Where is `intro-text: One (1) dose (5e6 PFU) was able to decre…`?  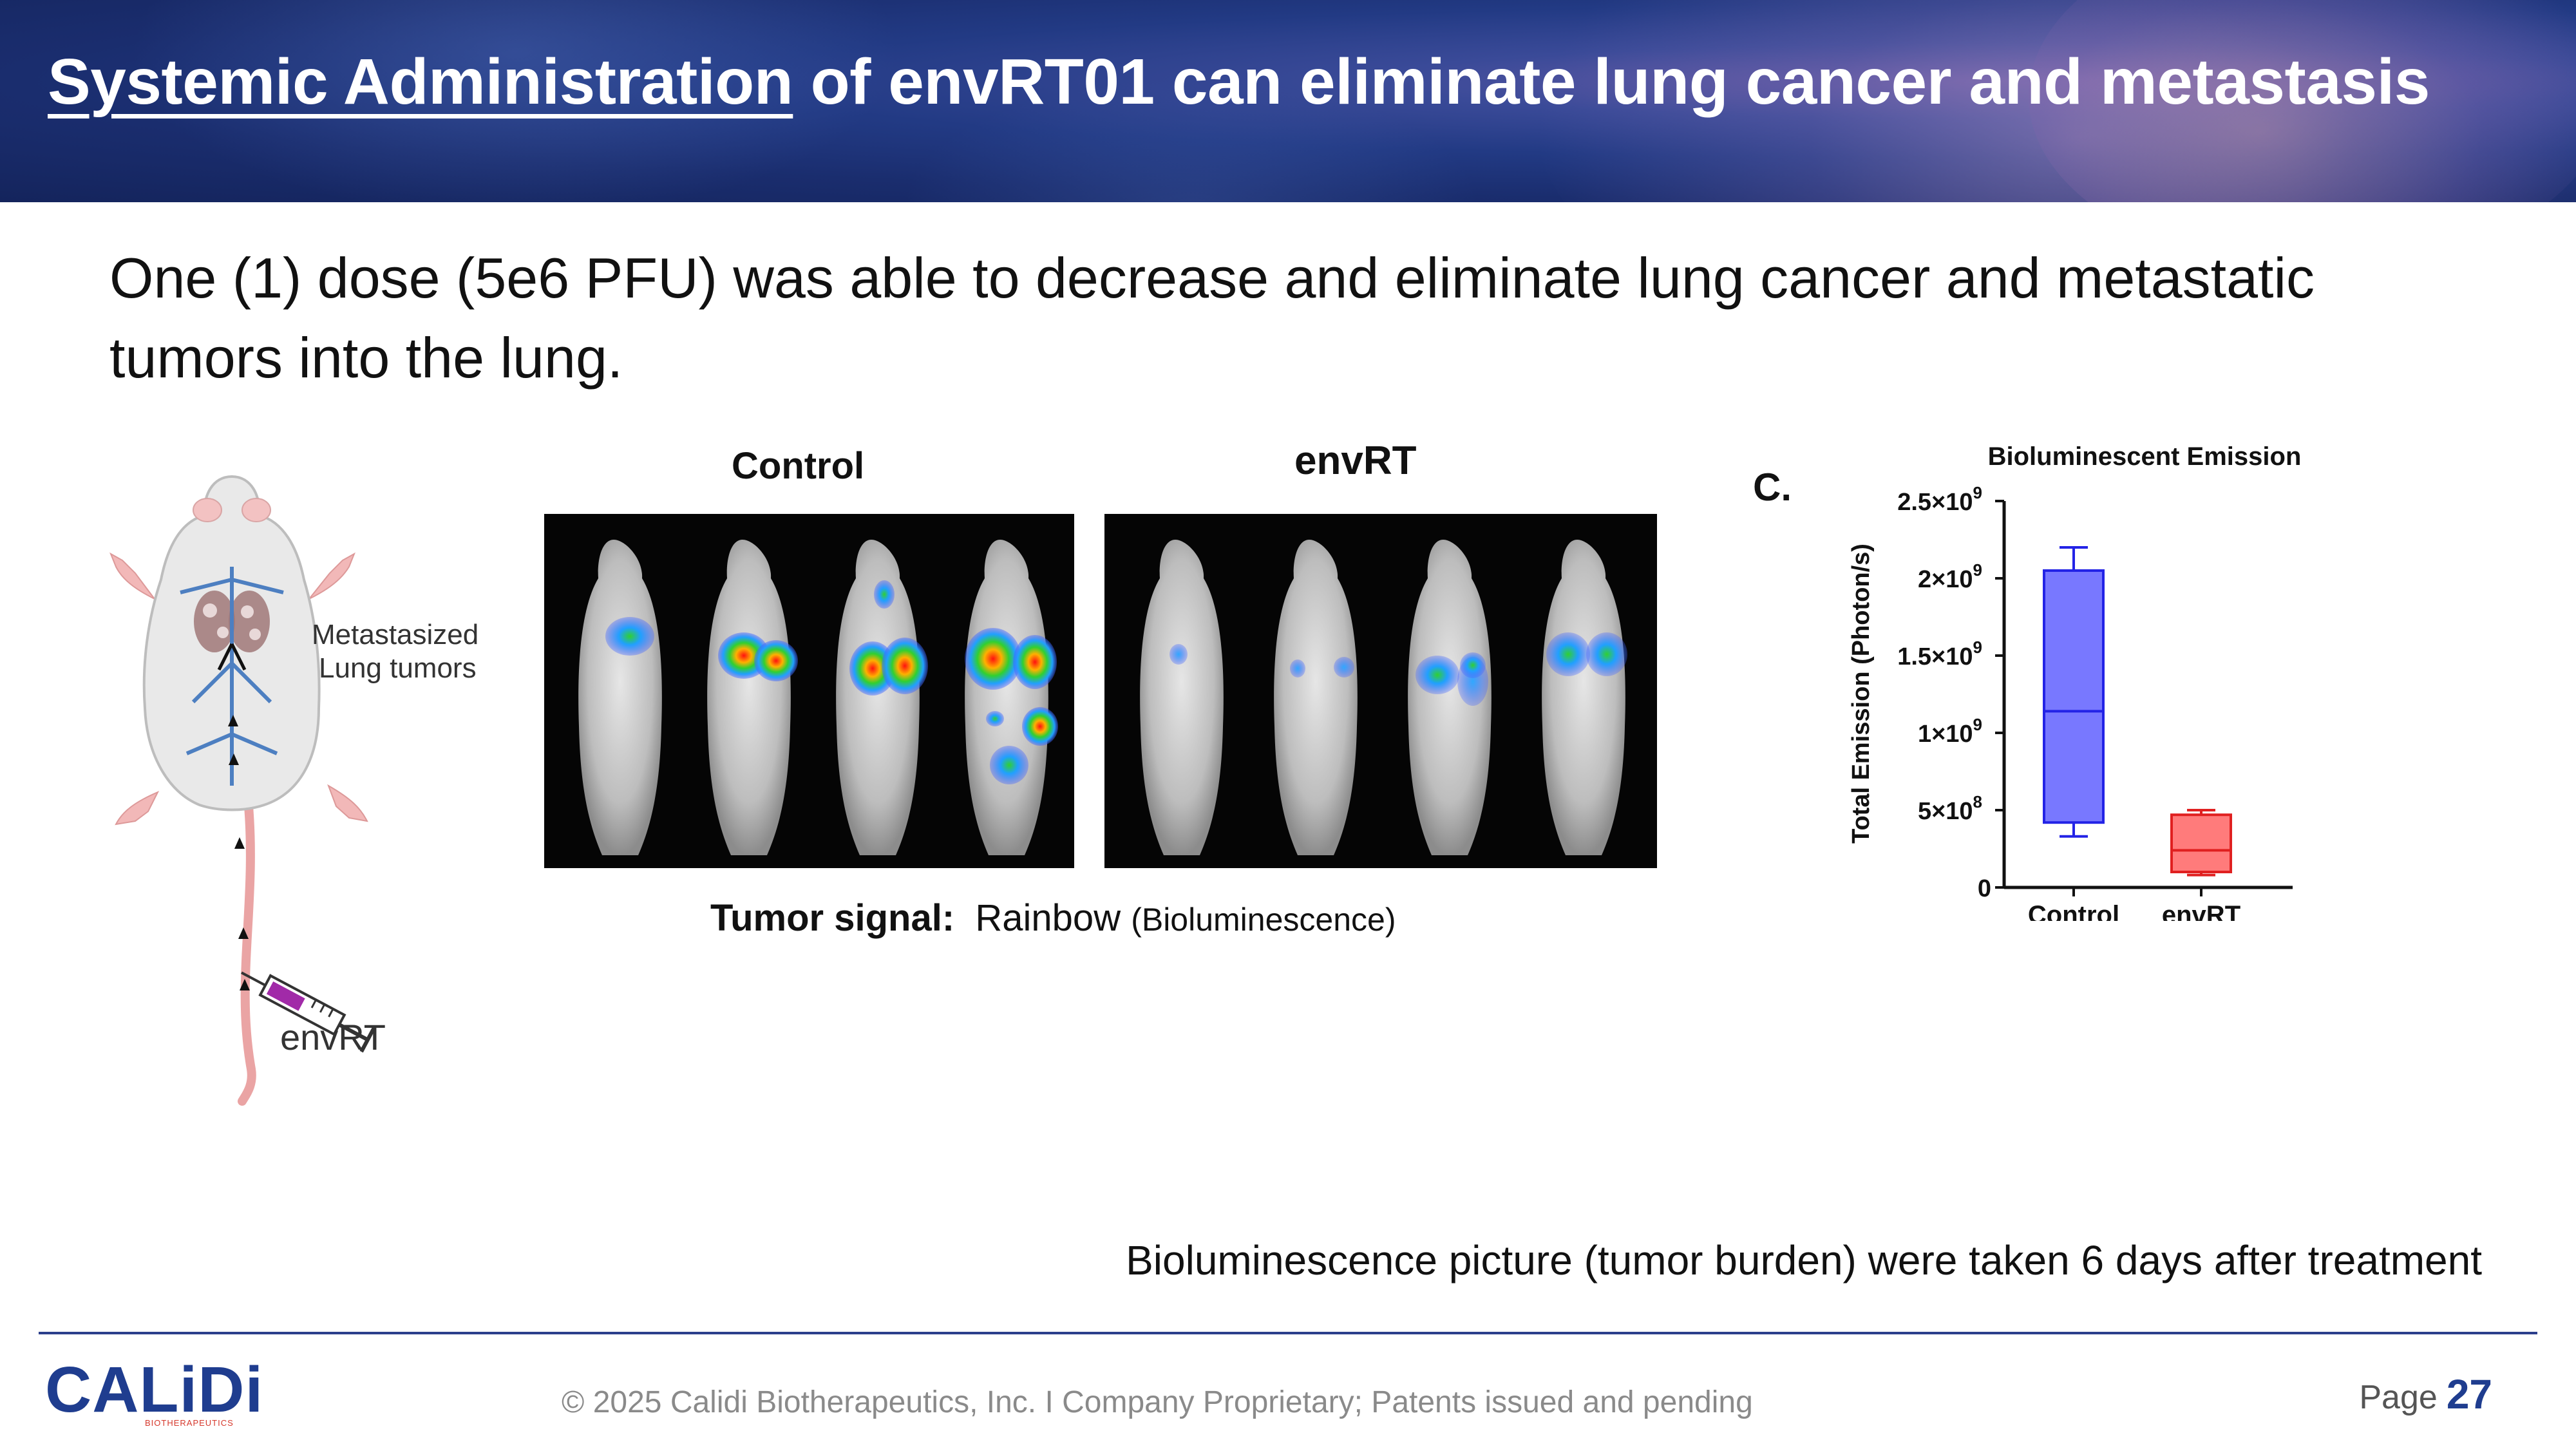 intro-text: One (1) dose (5e6 PFU) was able to decre… is located at coordinates (1212, 318).